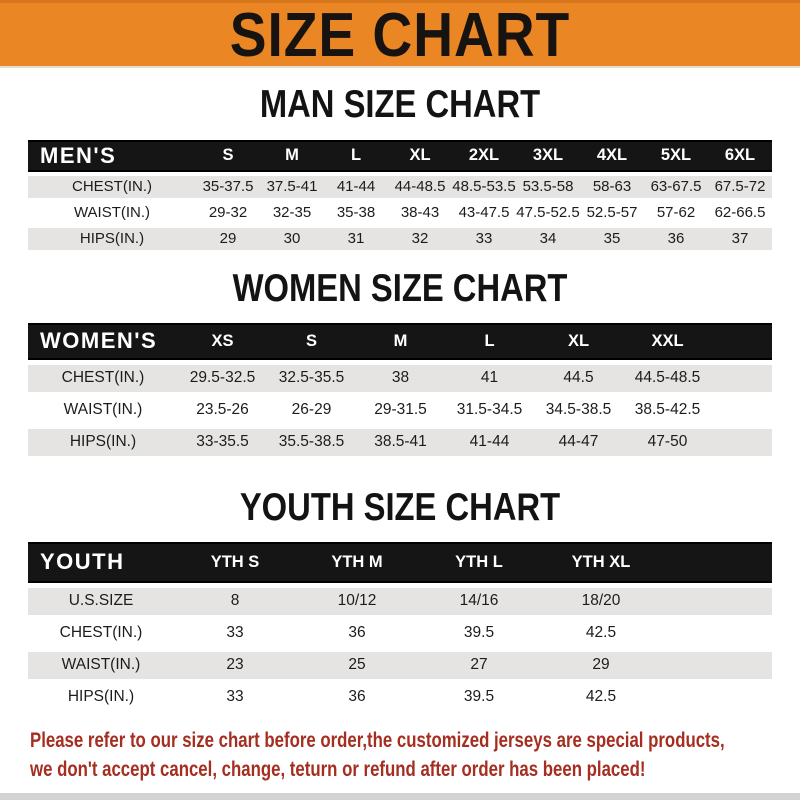 This screenshot has width=800, height=800. What do you see at coordinates (740, 212) in the screenshot?
I see `size-value: 62-66.5` at bounding box center [740, 212].